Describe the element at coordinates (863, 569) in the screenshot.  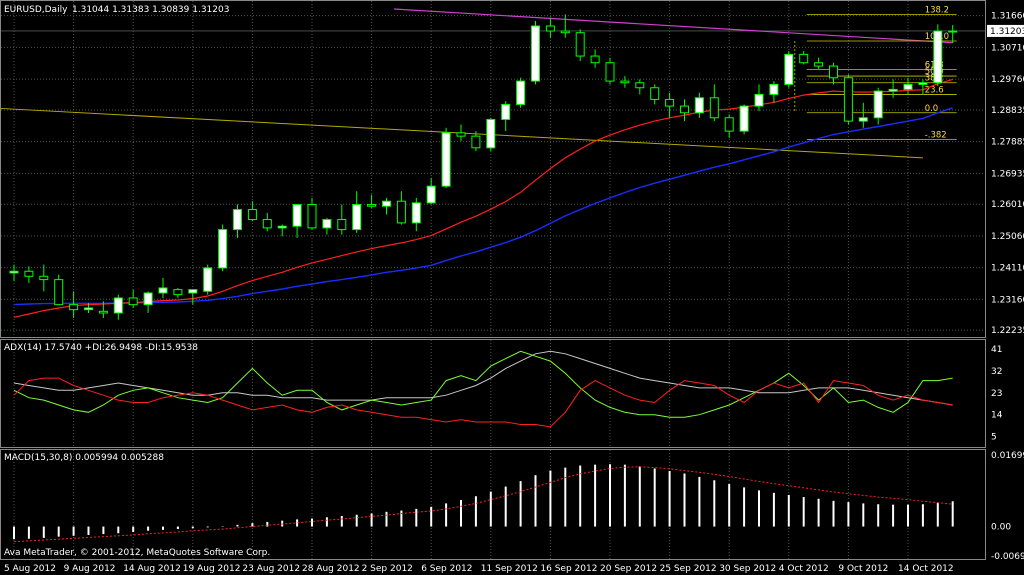
I see `time-tick-label: 9 Oct 2012` at that location.